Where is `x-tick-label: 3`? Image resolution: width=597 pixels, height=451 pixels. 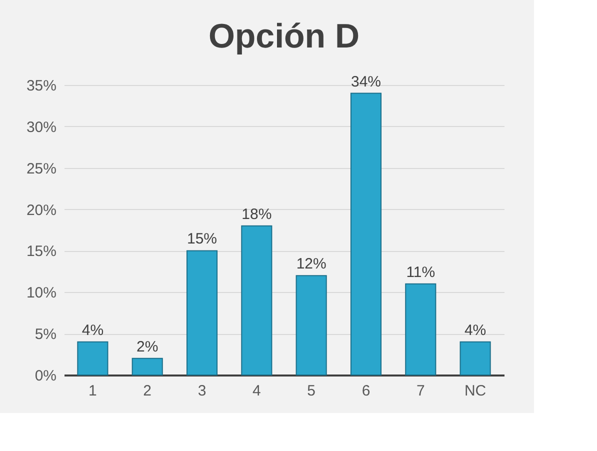
x-tick-label: 3 is located at coordinates (202, 391).